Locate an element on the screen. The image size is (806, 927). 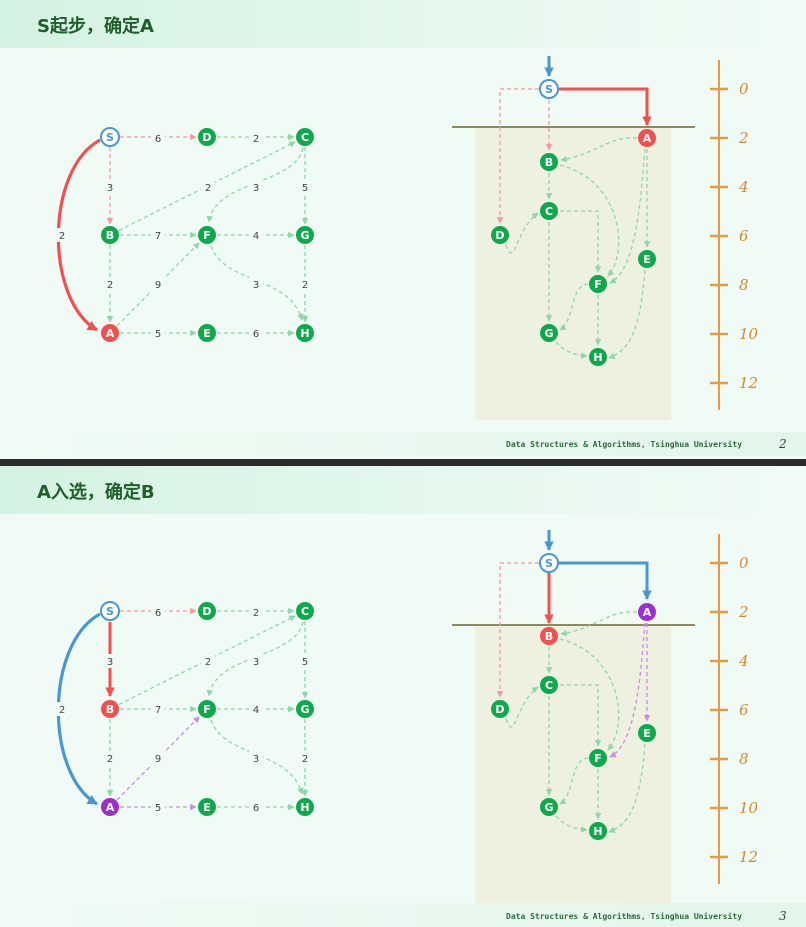
unvisited-region is located at coordinates (573, 273).